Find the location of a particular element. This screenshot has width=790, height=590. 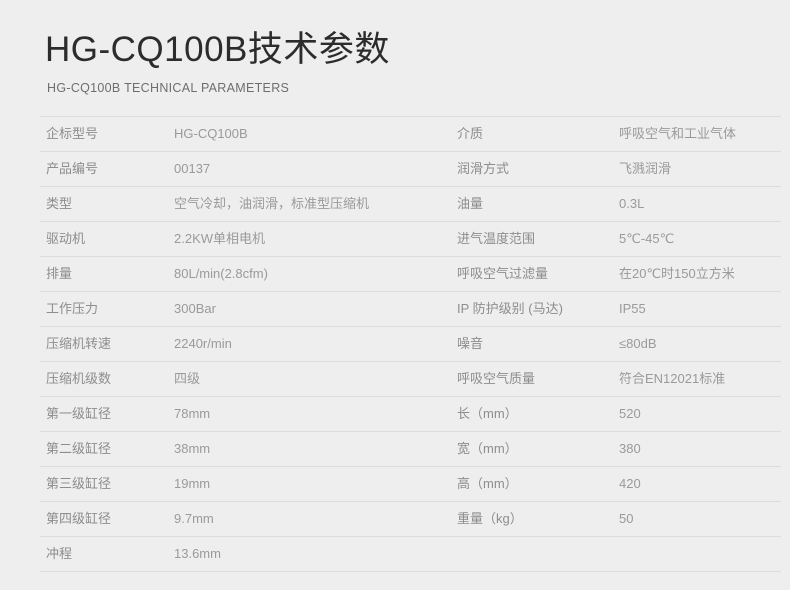

spec-value-left: 四级 is located at coordinates (309, 379).